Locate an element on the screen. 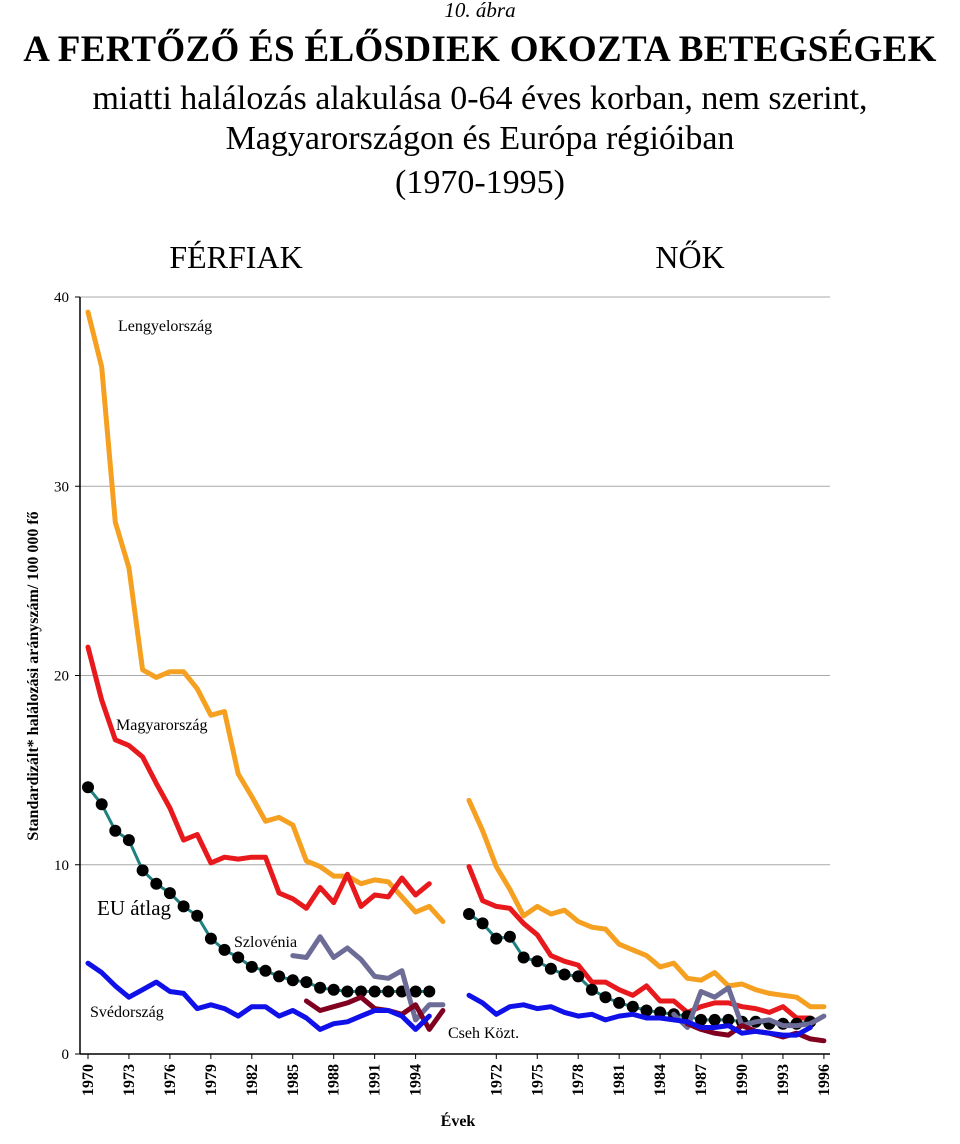 The height and width of the screenshot is (1144, 960). x-tick-label: 1996 is located at coordinates (824, 1080).